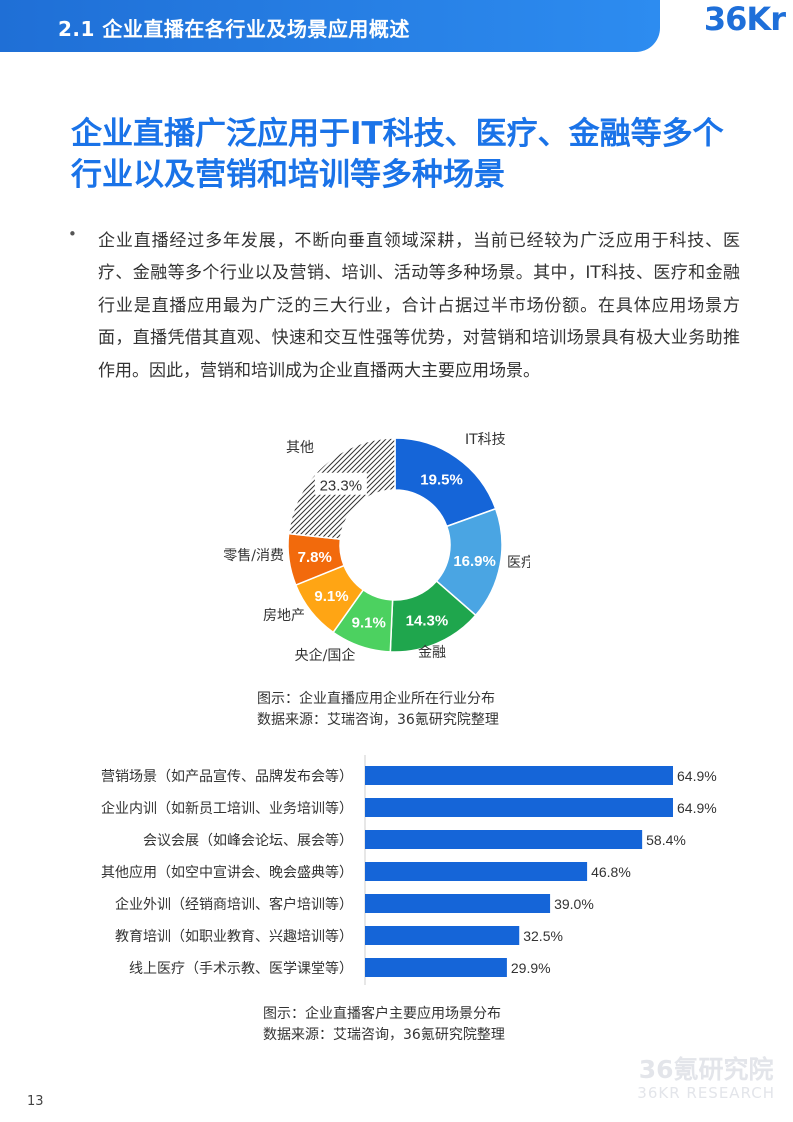 Image resolution: width=793 pixels, height=1122 pixels. Describe the element at coordinates (611, 872) in the screenshot. I see `bar-value-label: 46.8%` at that location.